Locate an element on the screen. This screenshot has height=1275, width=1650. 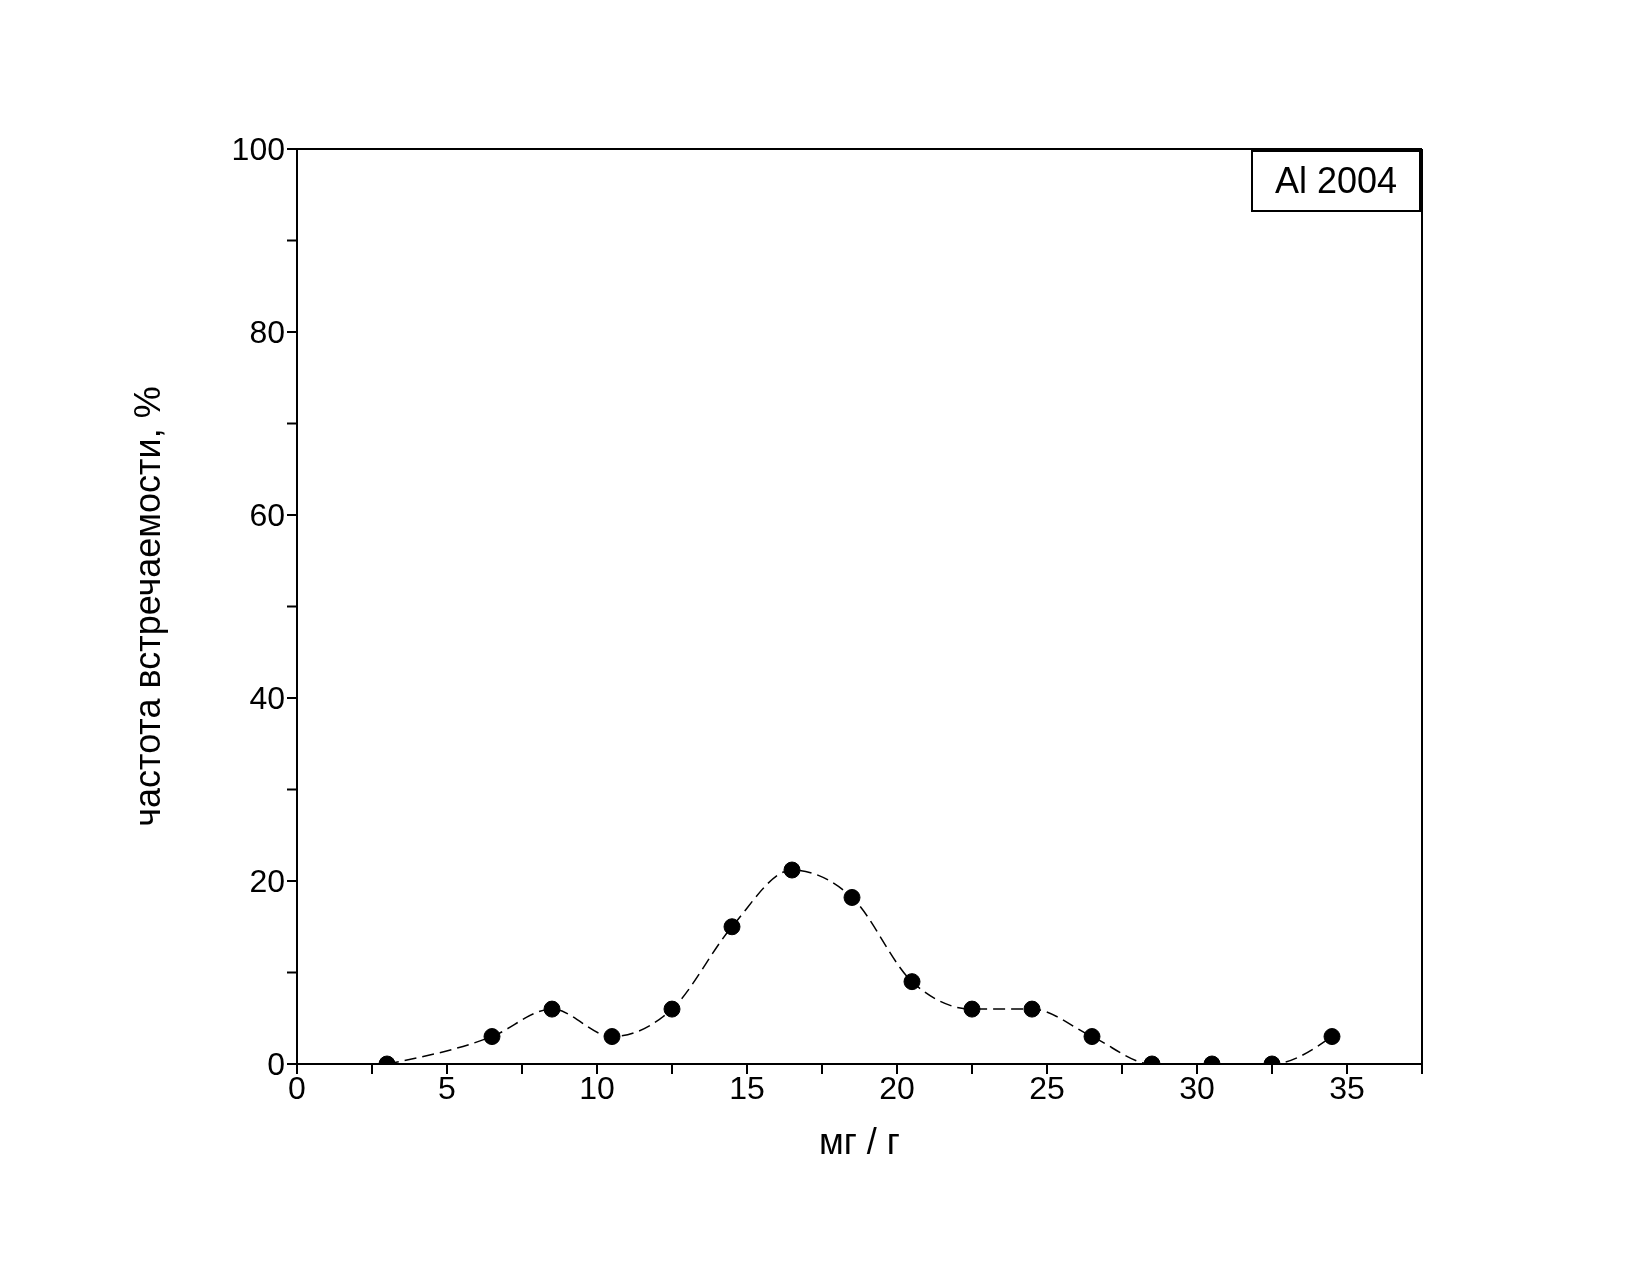
y-axis-title: частота встречаемости, % is located at coordinates (147, 606).